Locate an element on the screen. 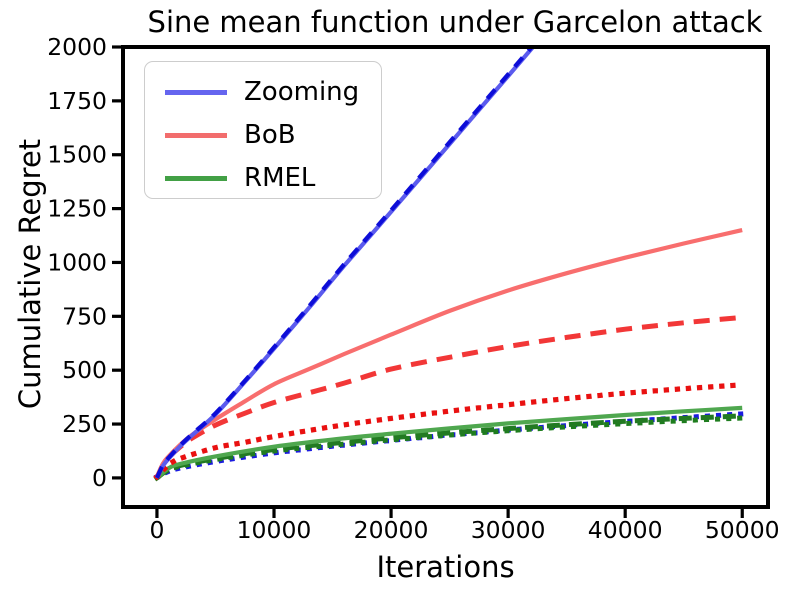 The image size is (798, 595). y-tick-label: 2000 is located at coordinates (77, 47).